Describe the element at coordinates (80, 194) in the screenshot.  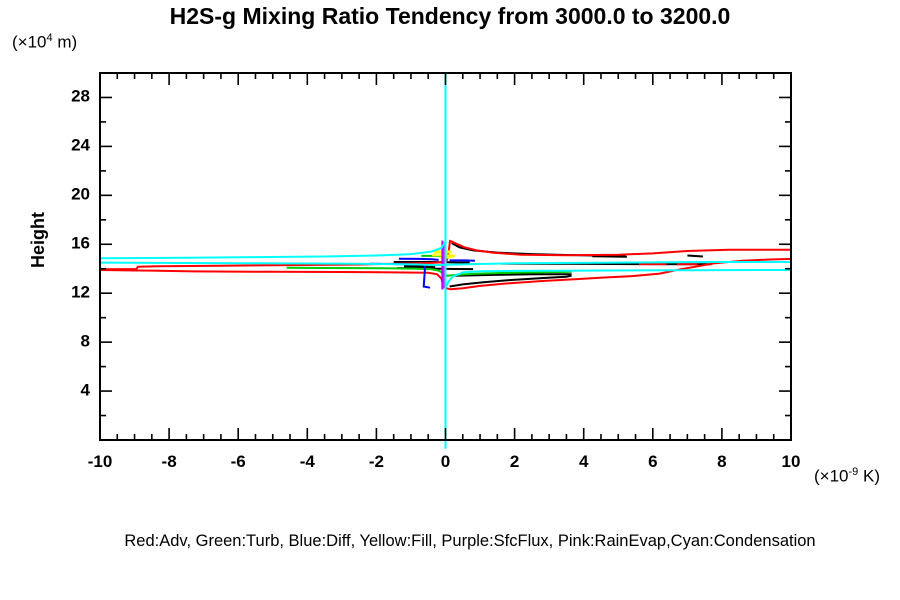
I see `y-tick-label: 20` at that location.